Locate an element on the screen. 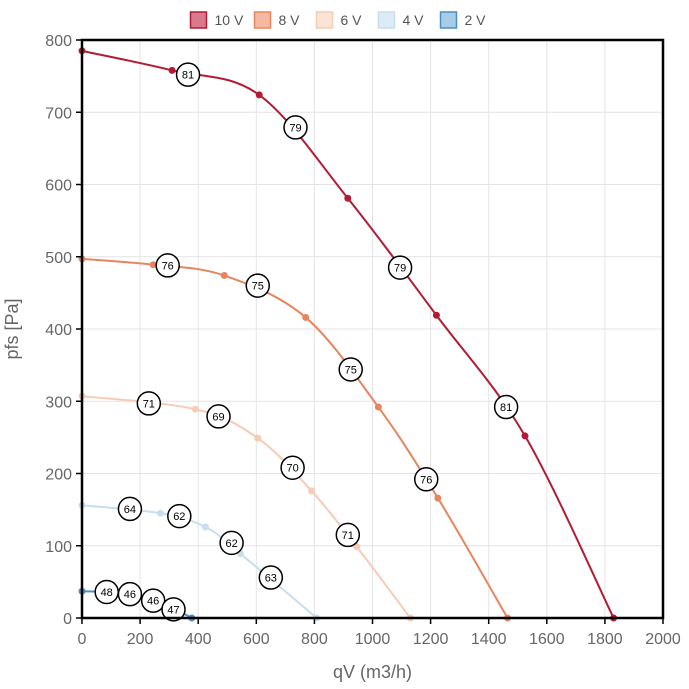  efficiency-bubble-label: 64 is located at coordinates (130, 510).